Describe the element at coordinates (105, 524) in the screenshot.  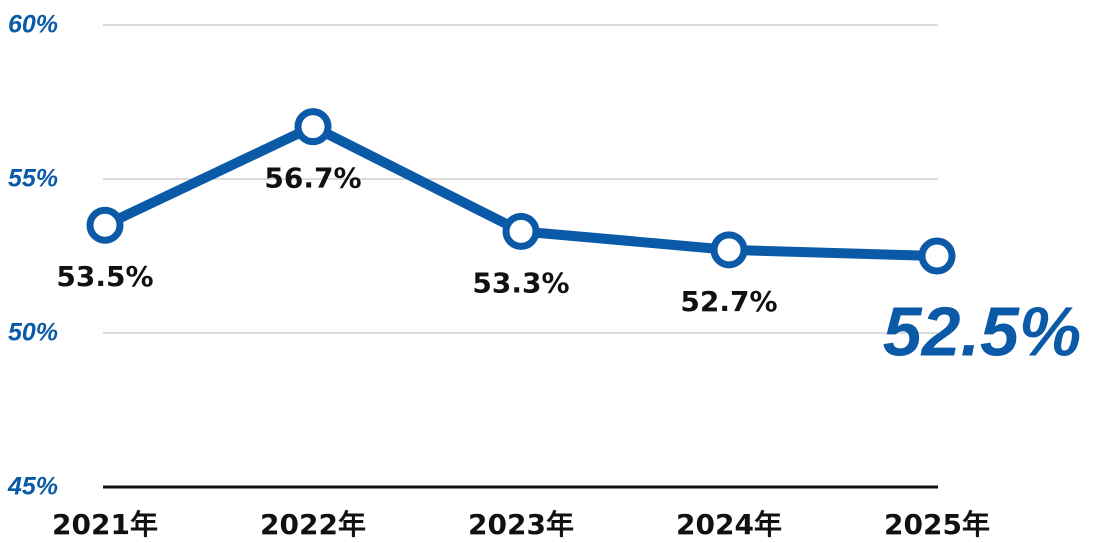
I see `x-tick-label: 2021年` at that location.